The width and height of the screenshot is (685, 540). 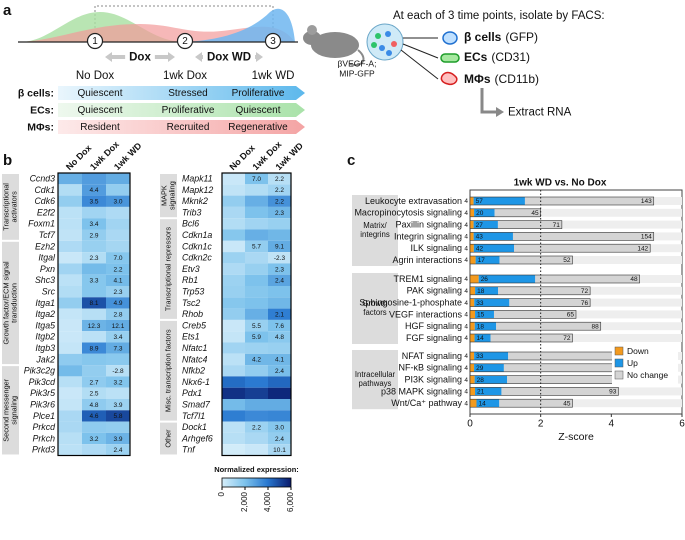 I want to click on gene-name: Plce1, so click(x=44, y=416).